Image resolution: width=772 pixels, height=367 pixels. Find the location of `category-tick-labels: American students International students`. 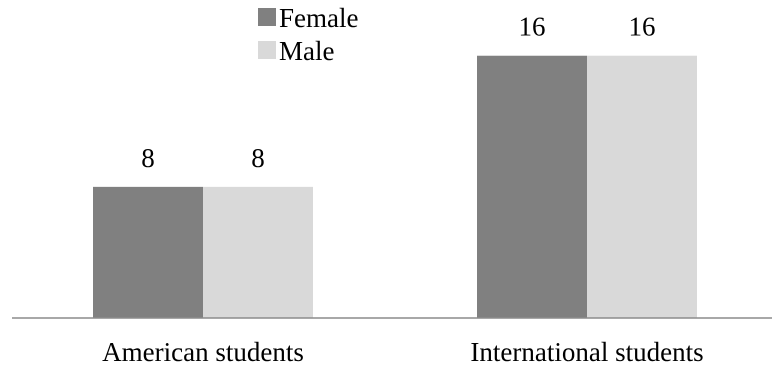

category-tick-labels: American students International students is located at coordinates (402, 352).